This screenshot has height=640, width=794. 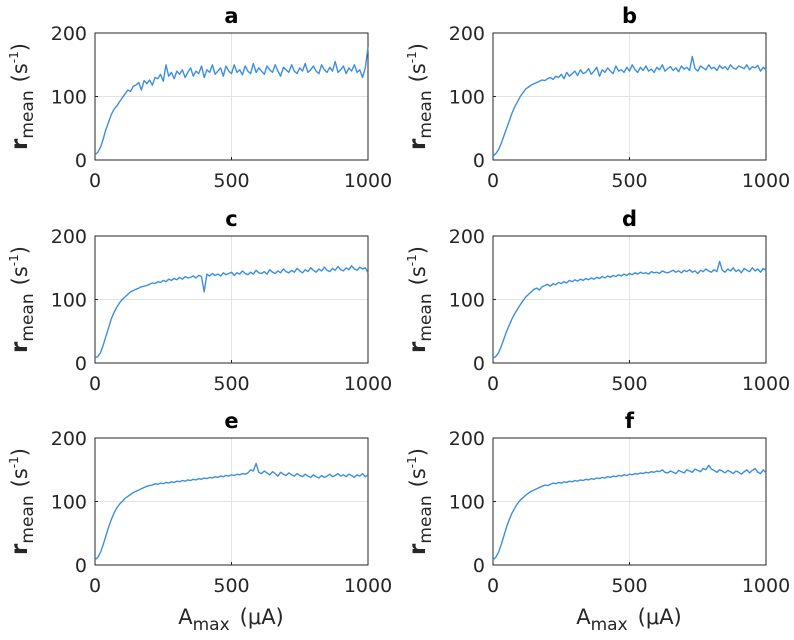 What do you see at coordinates (231, 620) in the screenshot?
I see `x-axis-label-left: Amax (μA)` at bounding box center [231, 620].